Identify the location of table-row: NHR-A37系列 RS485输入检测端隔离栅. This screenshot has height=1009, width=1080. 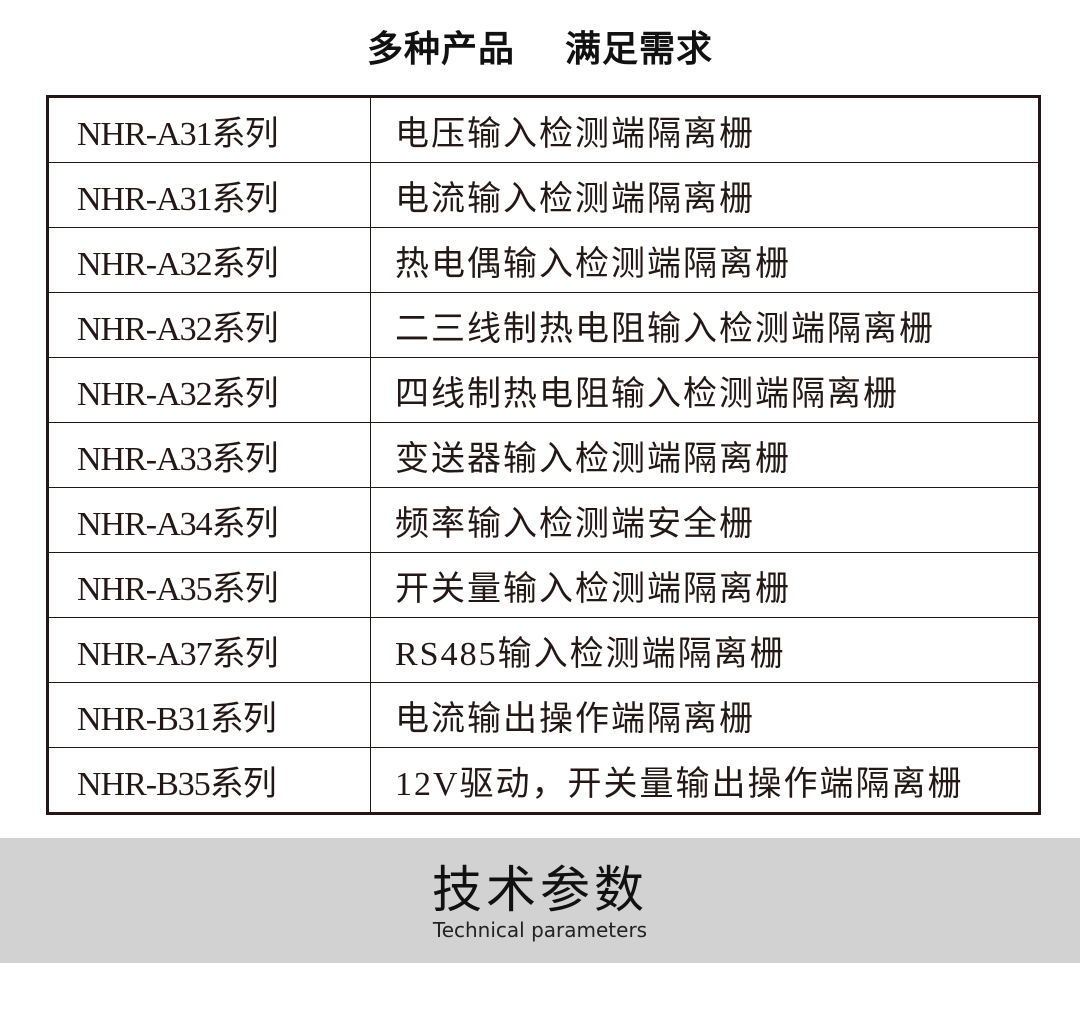
(543, 650).